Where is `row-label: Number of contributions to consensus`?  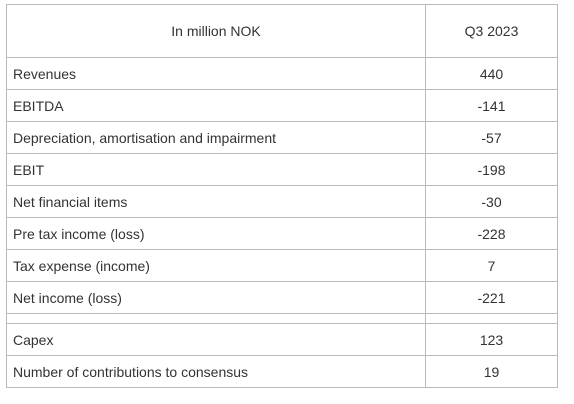 row-label: Number of contributions to consensus is located at coordinates (216, 371).